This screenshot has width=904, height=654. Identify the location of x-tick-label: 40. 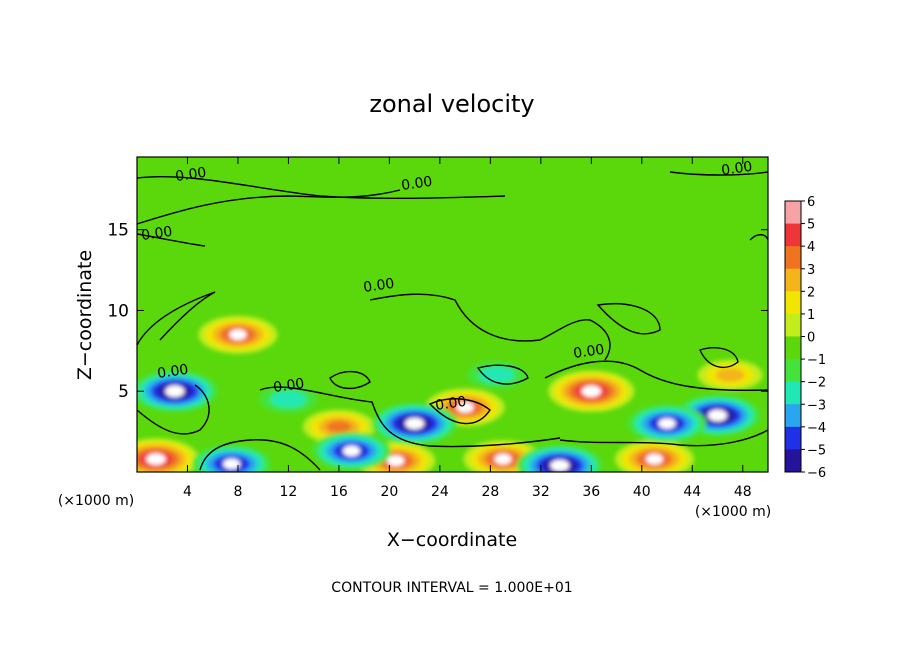
(642, 492).